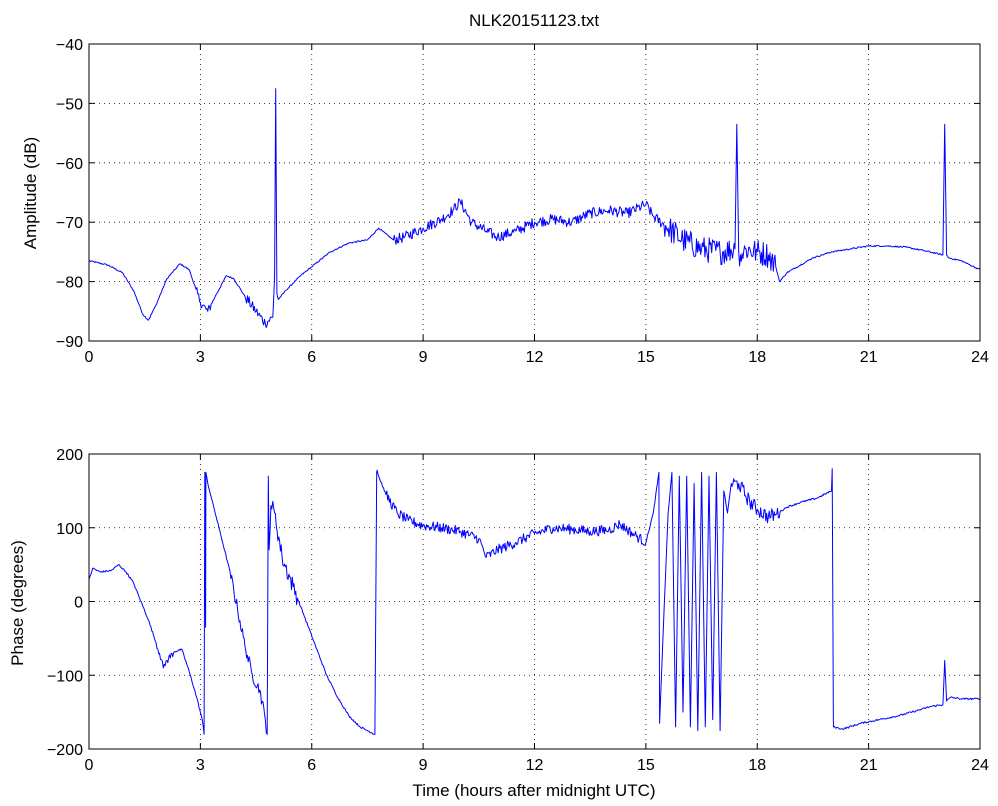 The height and width of the screenshot is (806, 998). What do you see at coordinates (311, 765) in the screenshot?
I see `phase-x-tick-label-2: 6` at bounding box center [311, 765].